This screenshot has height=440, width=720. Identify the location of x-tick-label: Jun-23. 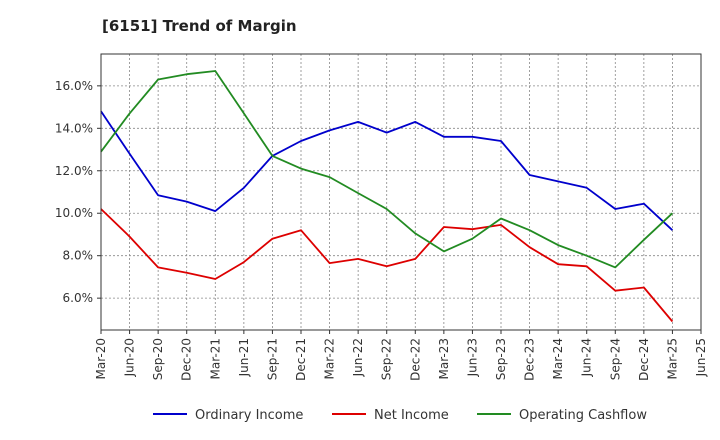
(472, 357).